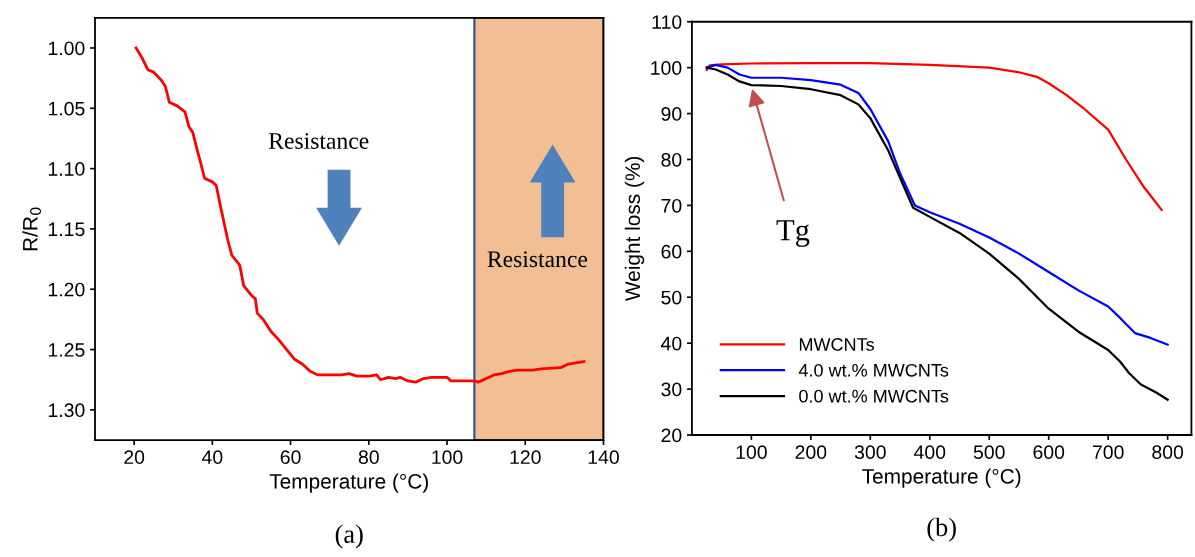 The height and width of the screenshot is (557, 1195). Describe the element at coordinates (1108, 452) in the screenshot. I see `x-tick-label: 700` at that location.